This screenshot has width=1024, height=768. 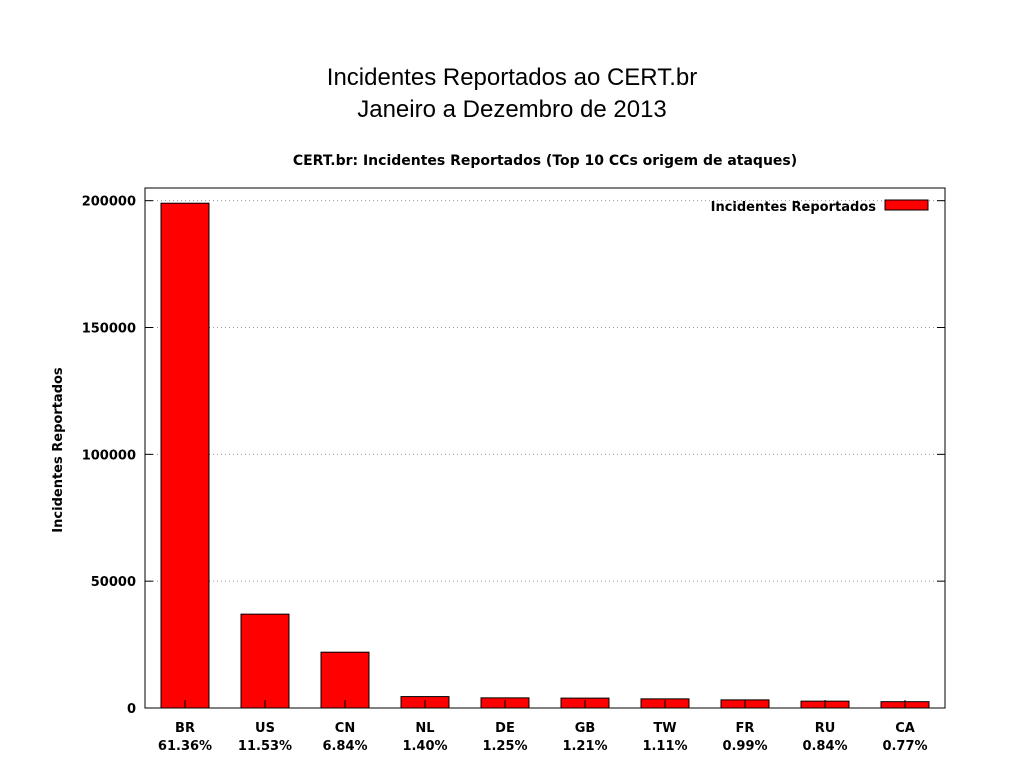 I want to click on x-tick-label: US, so click(x=265, y=728).